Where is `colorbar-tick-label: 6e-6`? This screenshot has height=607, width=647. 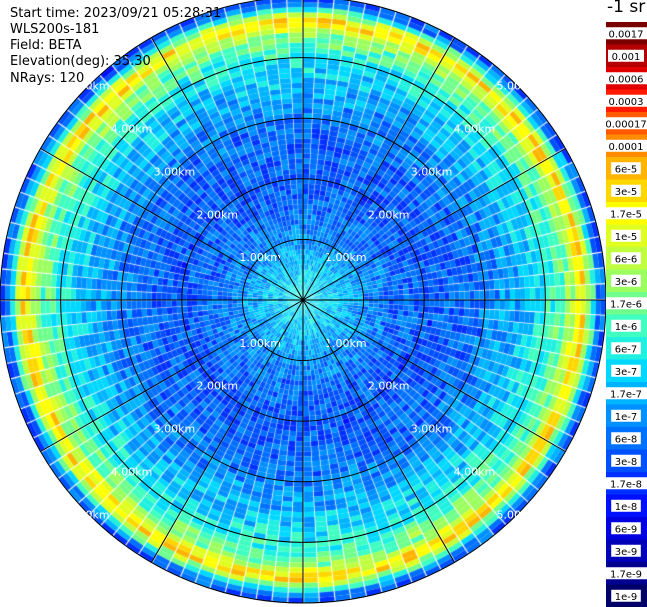
colorbar-tick-label: 6e-6 is located at coordinates (626, 259).